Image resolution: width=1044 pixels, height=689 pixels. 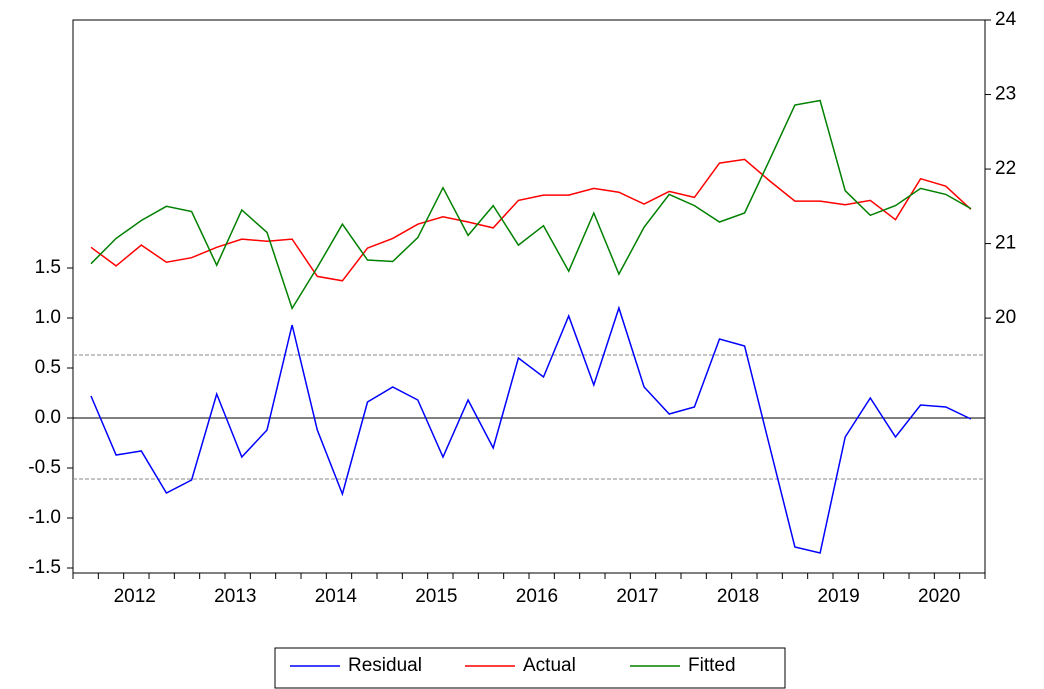 I want to click on y2-tick-label: 20, so click(x=1005, y=317).